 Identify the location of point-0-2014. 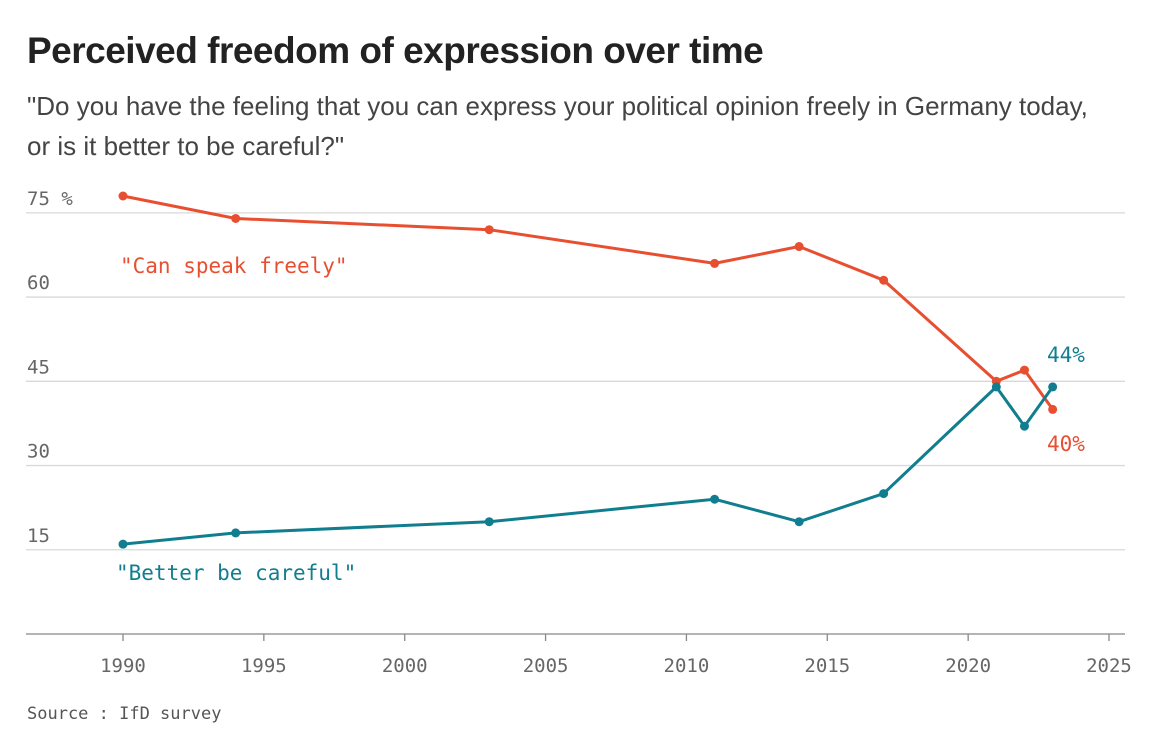
(799, 247).